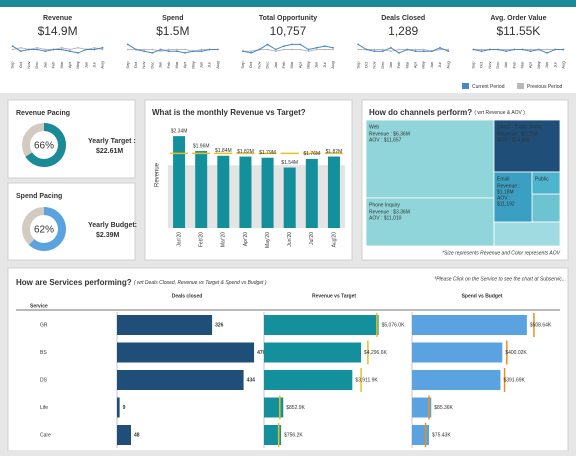  Describe the element at coordinates (508, 186) in the screenshot. I see `cell-line: Revenue :` at that location.